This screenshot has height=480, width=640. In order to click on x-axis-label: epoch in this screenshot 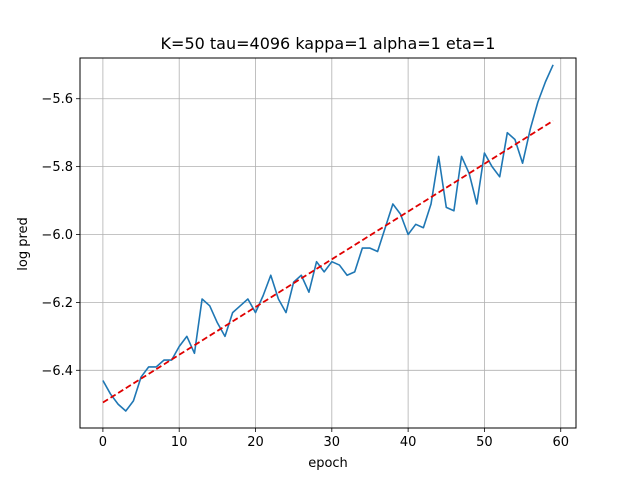, I will do `click(328, 463)`.